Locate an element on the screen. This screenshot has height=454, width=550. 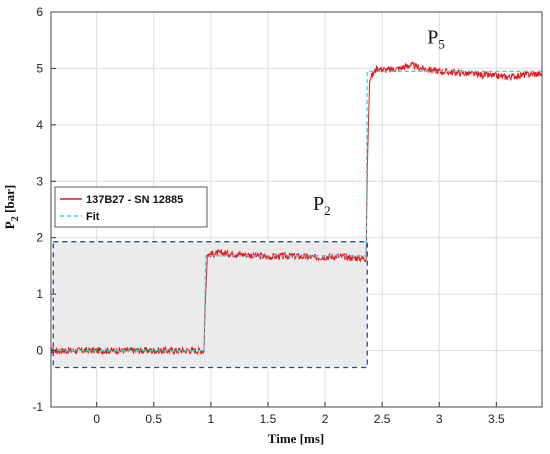
x-tick-label-0: 0 is located at coordinates (96, 419).